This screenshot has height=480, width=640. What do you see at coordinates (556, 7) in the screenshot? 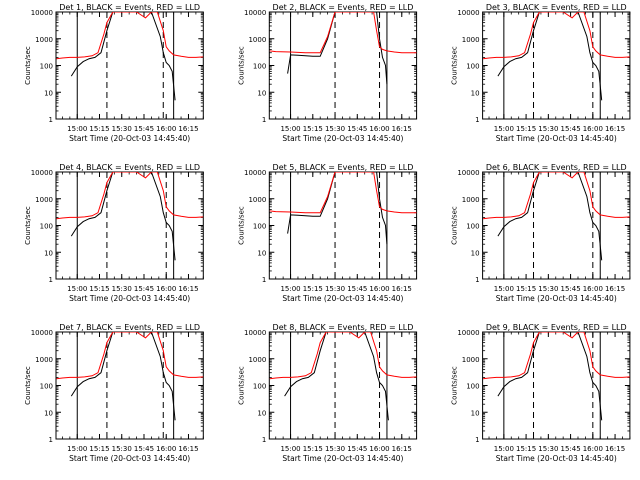
I see `panel-title: Det 3, BLACK = Events, RED = LLD` at bounding box center [556, 7].